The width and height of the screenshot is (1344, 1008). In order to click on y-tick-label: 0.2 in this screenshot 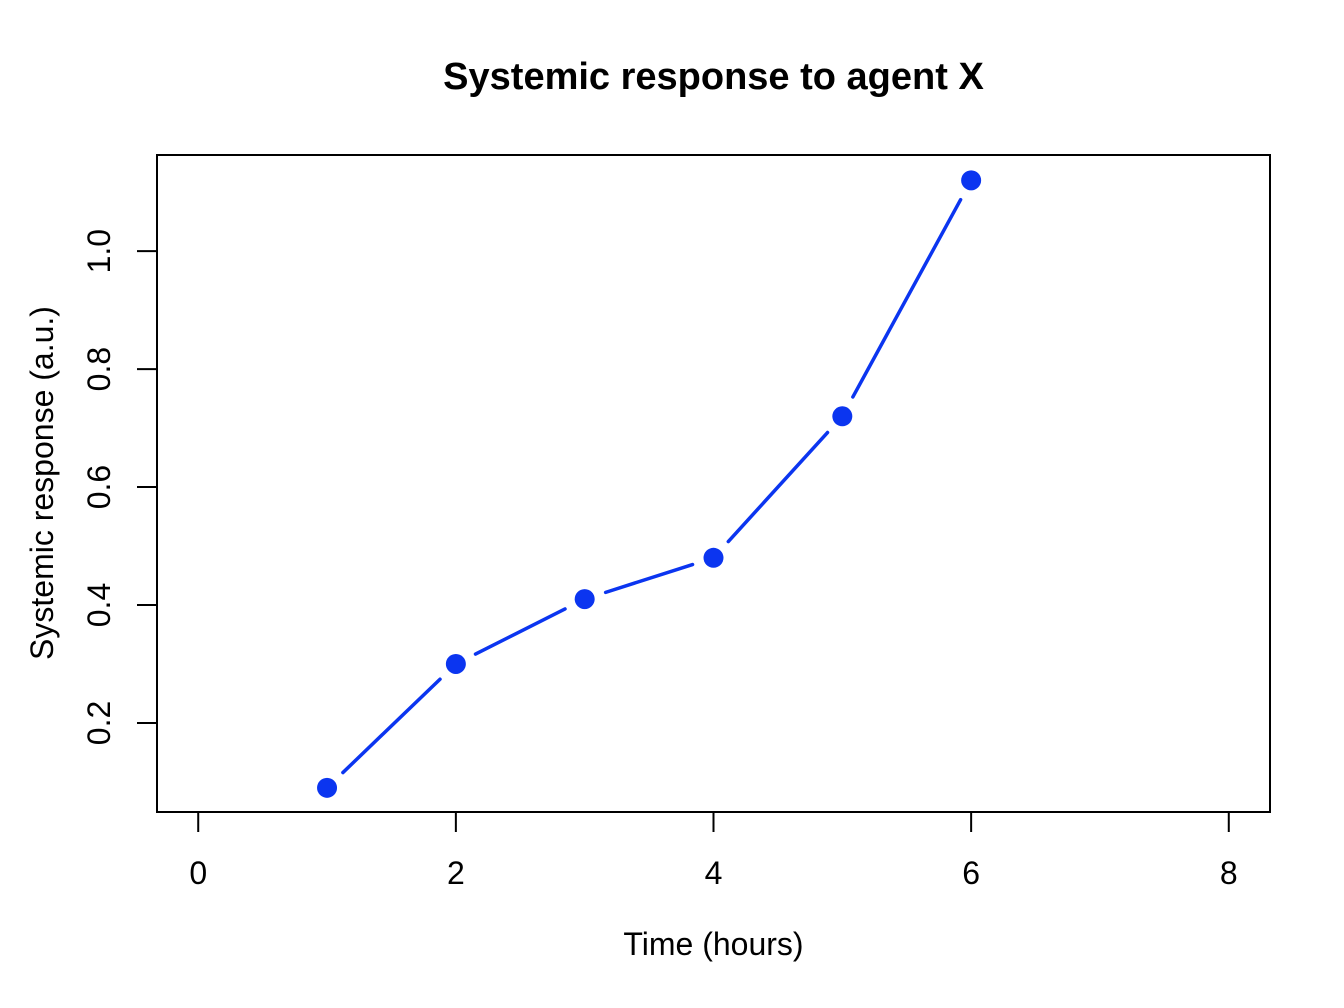, I will do `click(99, 723)`.